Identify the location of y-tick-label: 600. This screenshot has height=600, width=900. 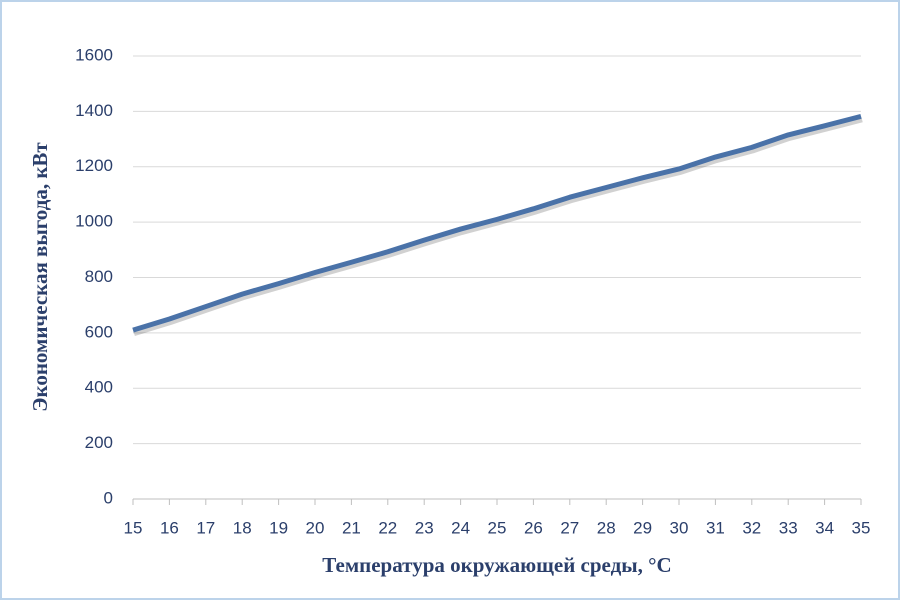
(99, 331).